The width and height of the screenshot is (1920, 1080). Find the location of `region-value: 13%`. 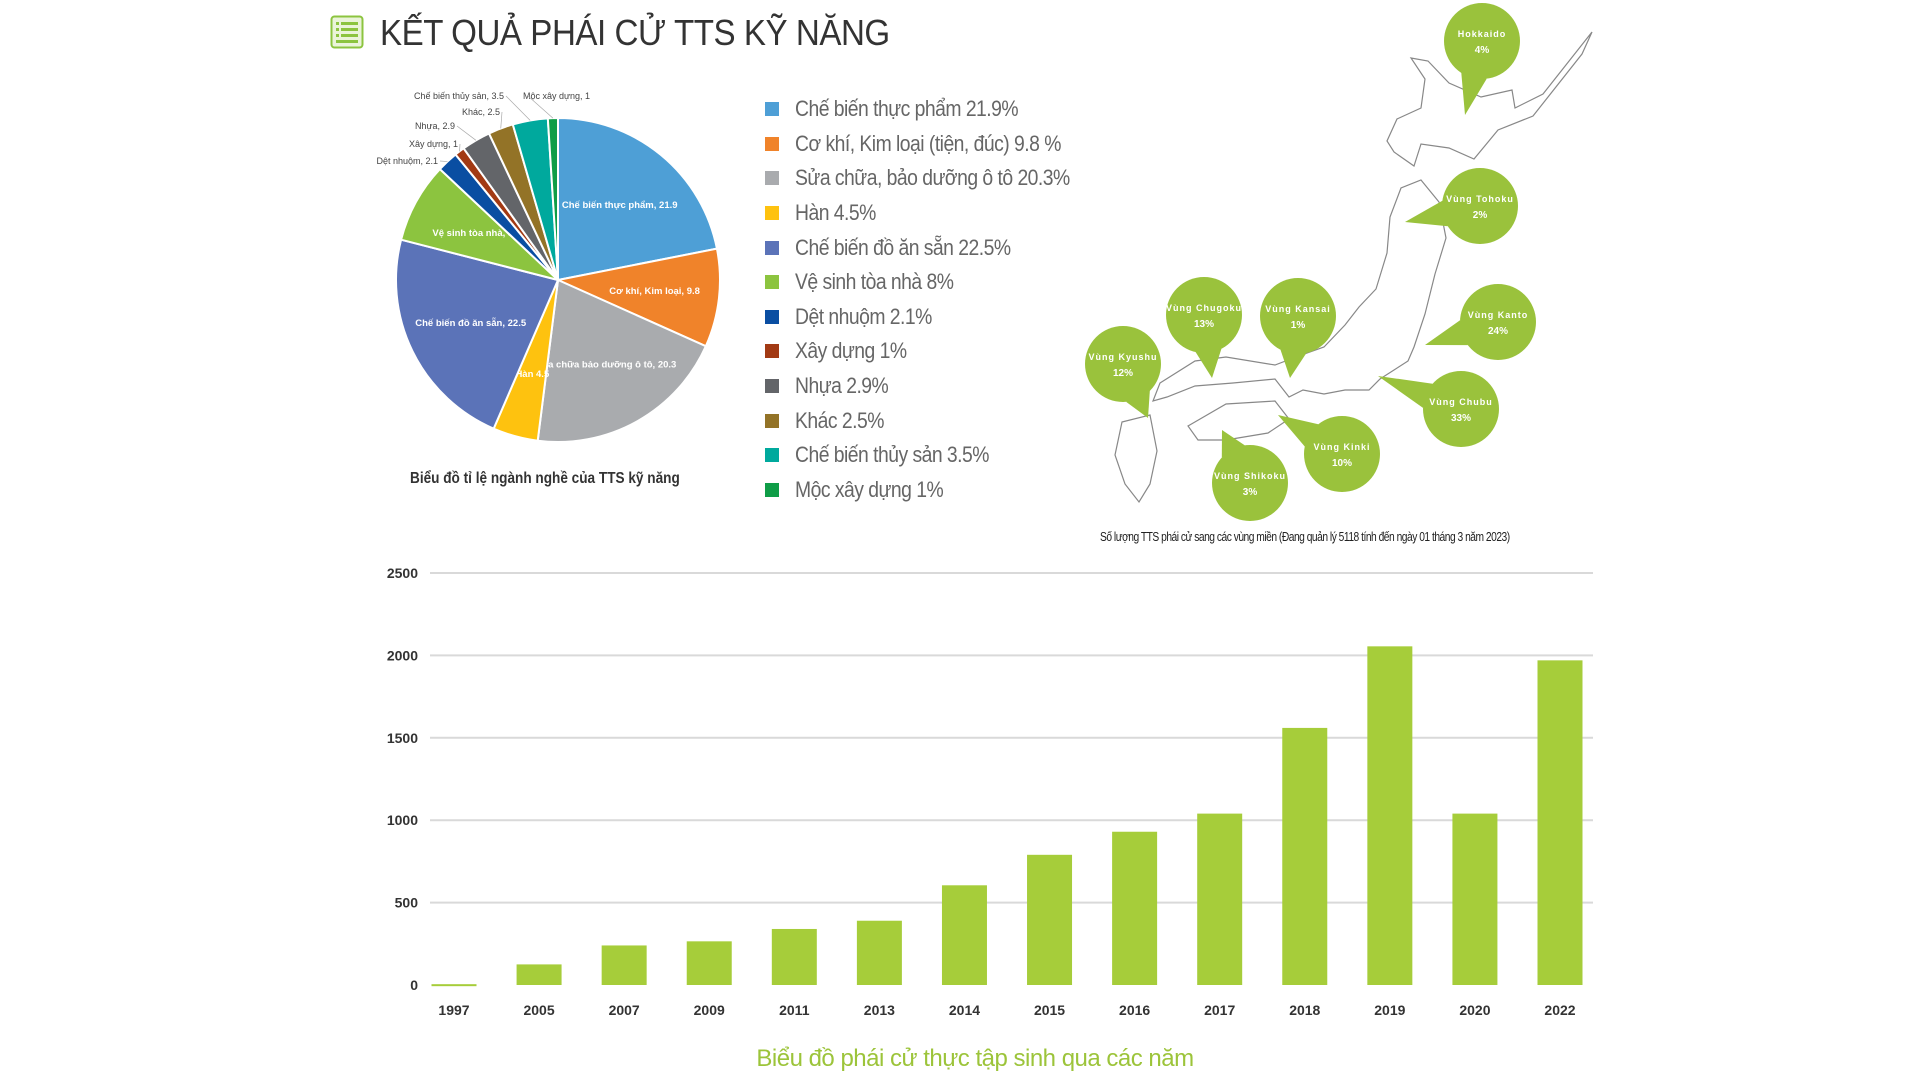

region-value: 13% is located at coordinates (1204, 324).